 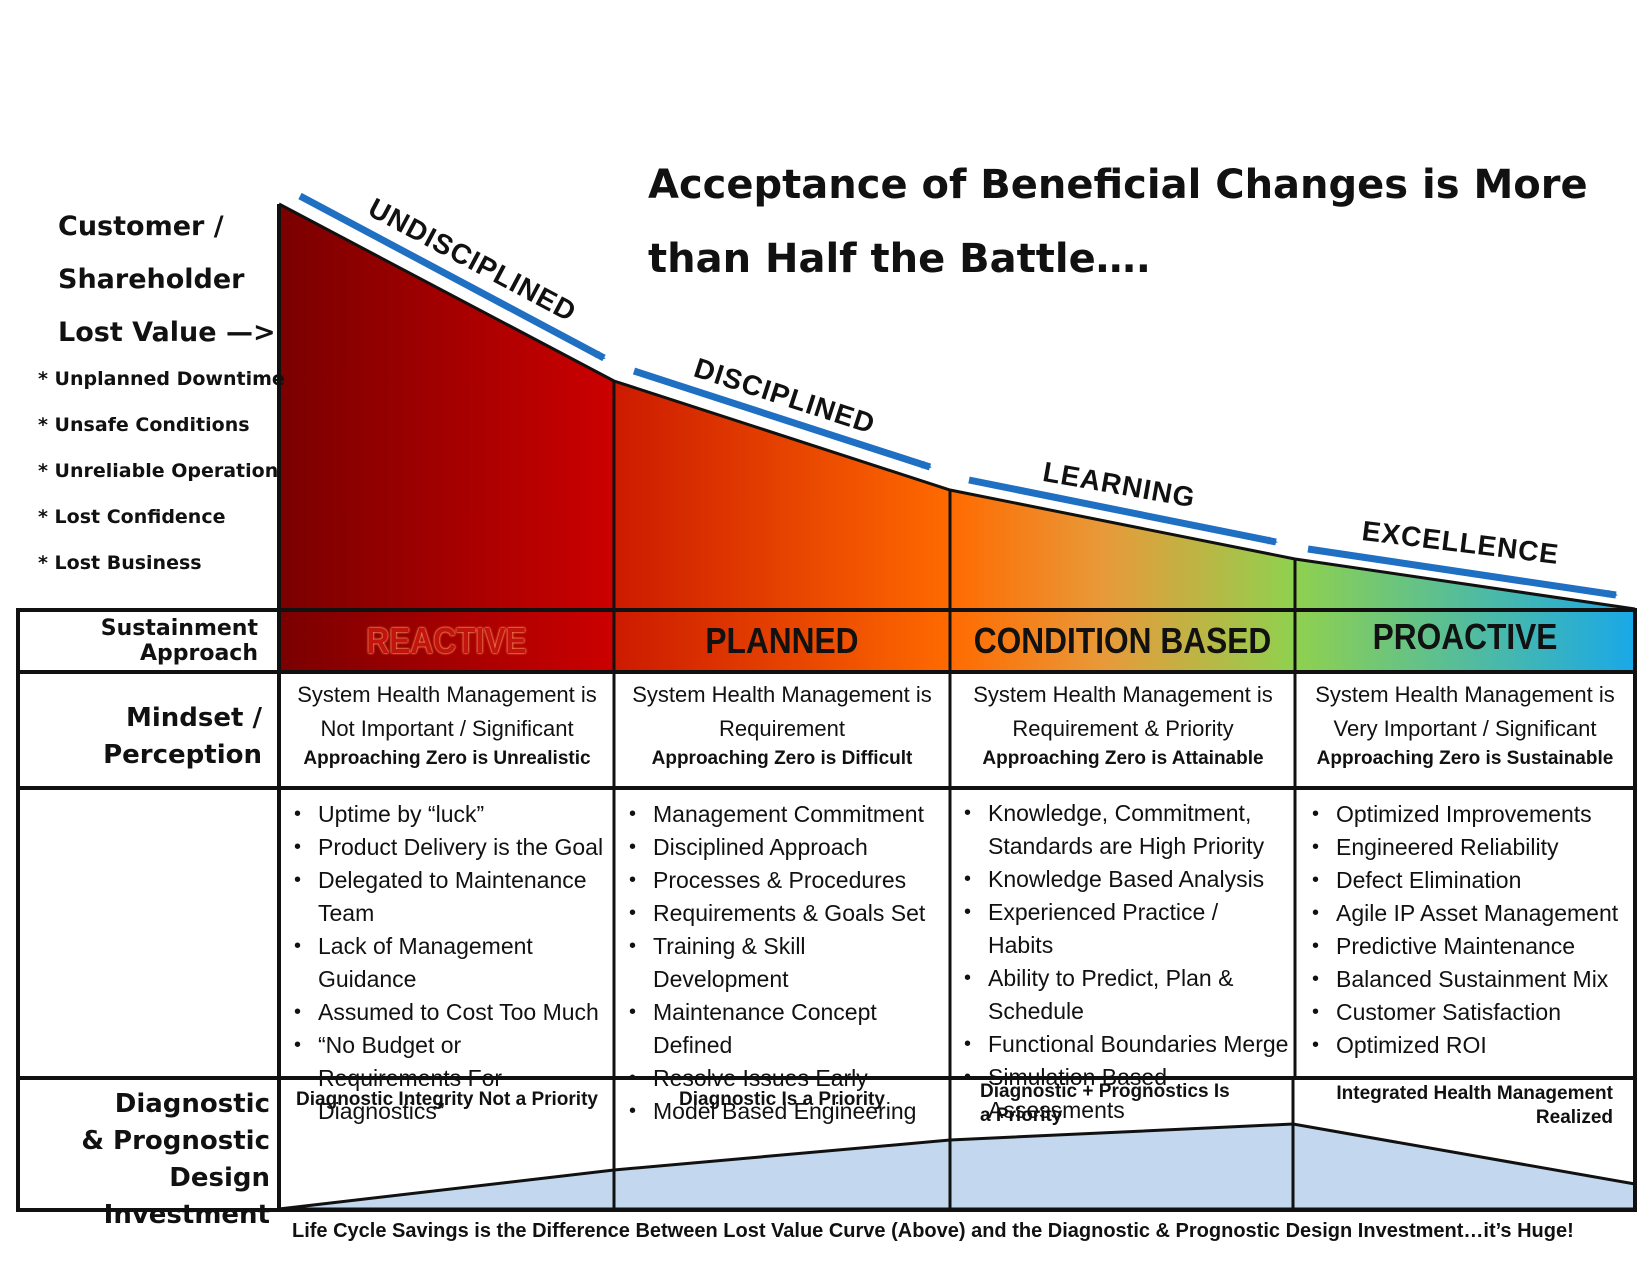 I want to click on row-label-approach: Sustainment Approach, so click(x=140, y=641).